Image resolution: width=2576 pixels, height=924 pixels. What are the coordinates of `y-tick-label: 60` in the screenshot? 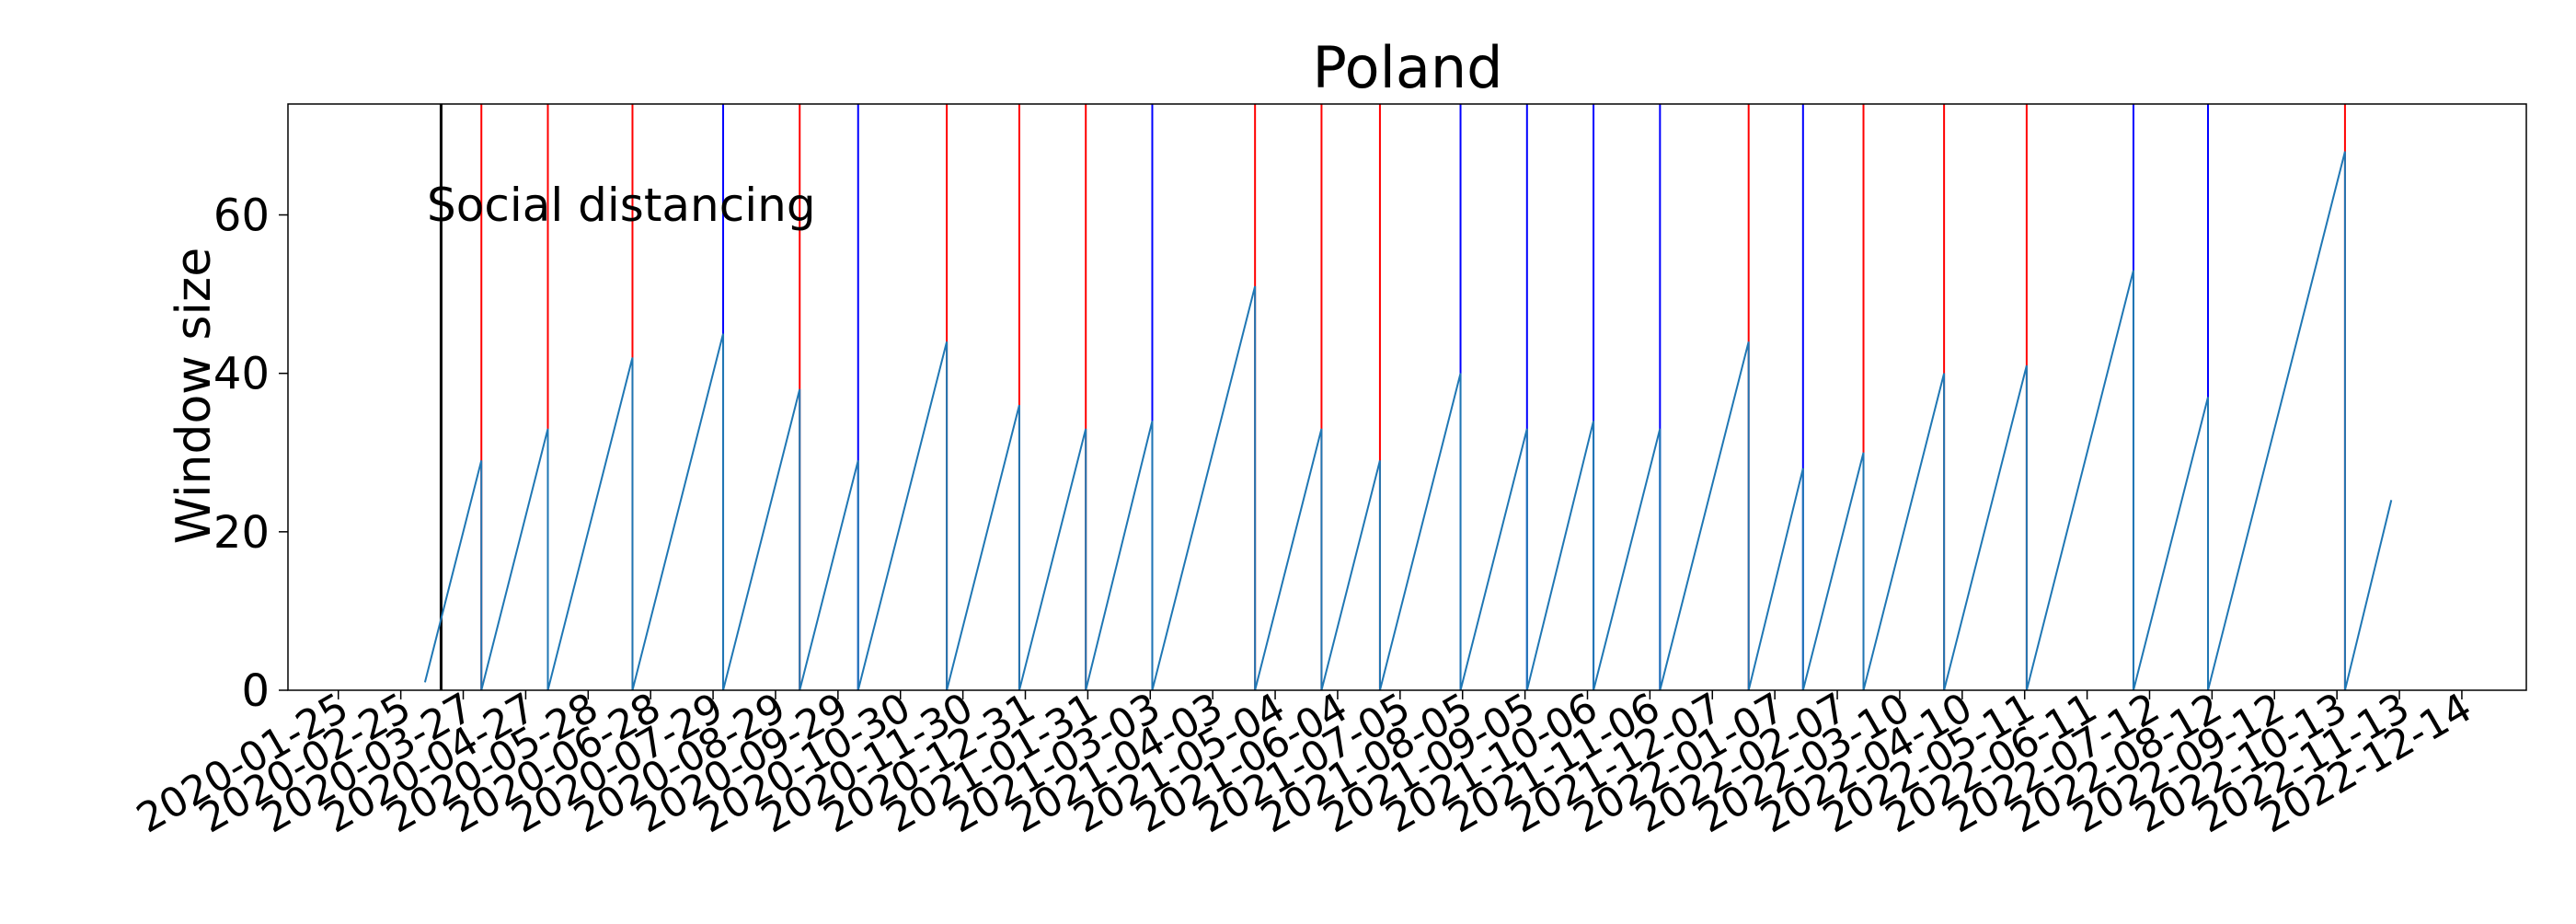 It's located at (241, 216).